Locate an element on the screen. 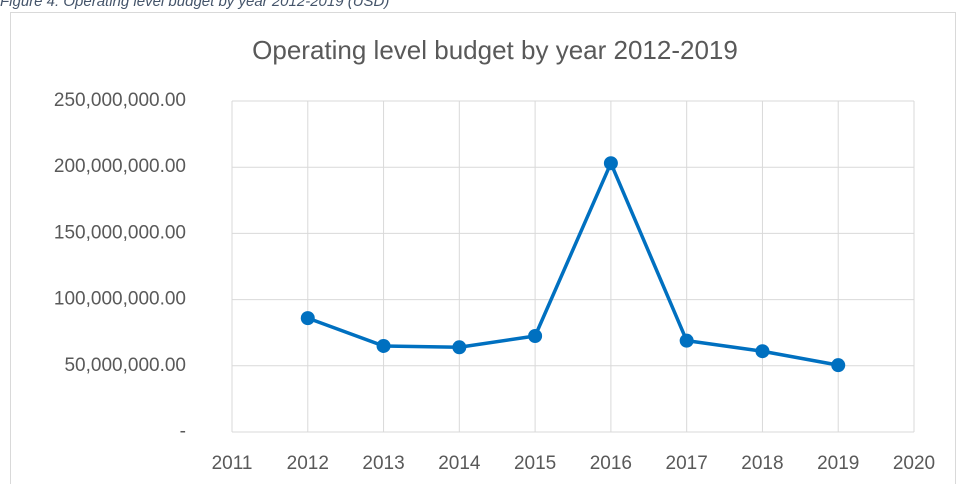 Image resolution: width=957 pixels, height=484 pixels. y-tick-label: - is located at coordinates (183, 431).